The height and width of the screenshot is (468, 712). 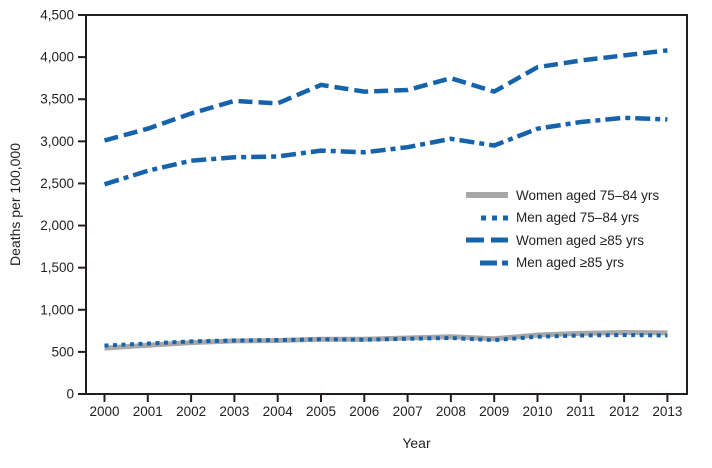 What do you see at coordinates (588, 195) in the screenshot?
I see `legend-label: Women aged 75–84 yrs` at bounding box center [588, 195].